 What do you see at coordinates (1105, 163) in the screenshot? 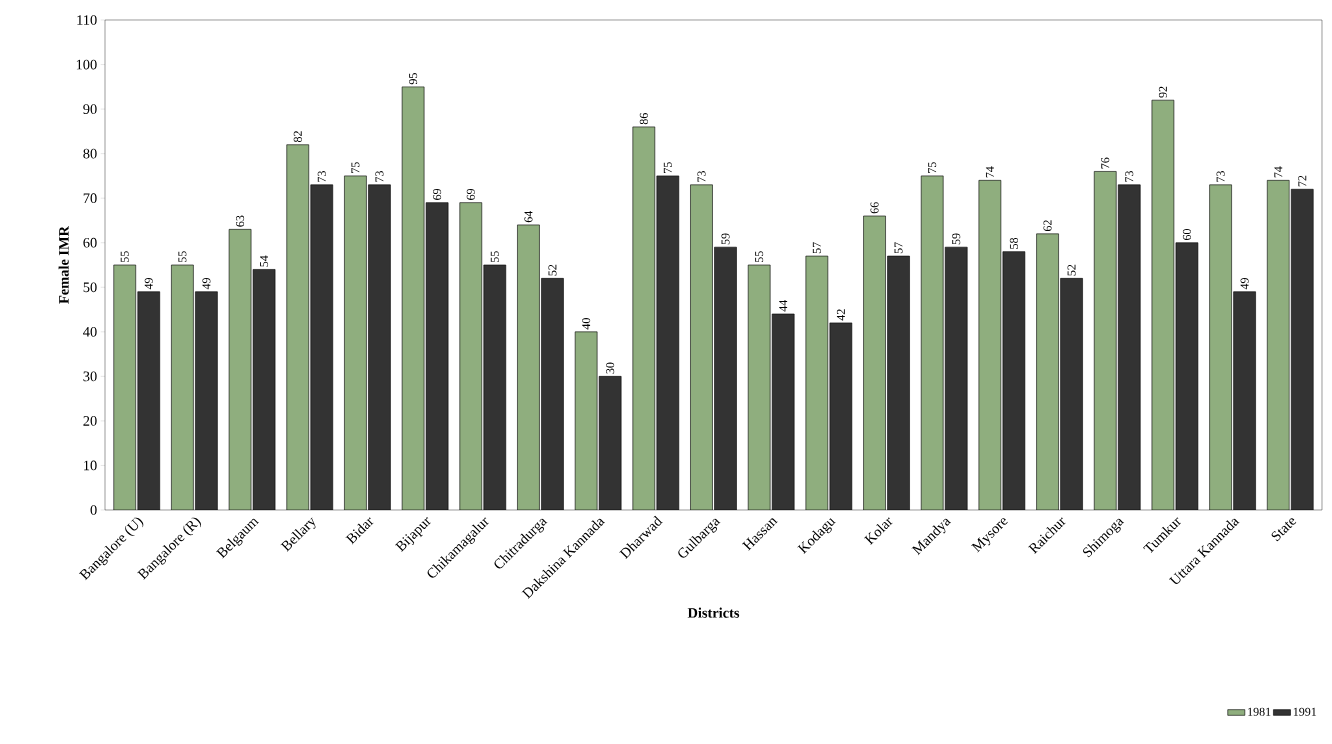
I see `data-label: 76` at bounding box center [1105, 163].